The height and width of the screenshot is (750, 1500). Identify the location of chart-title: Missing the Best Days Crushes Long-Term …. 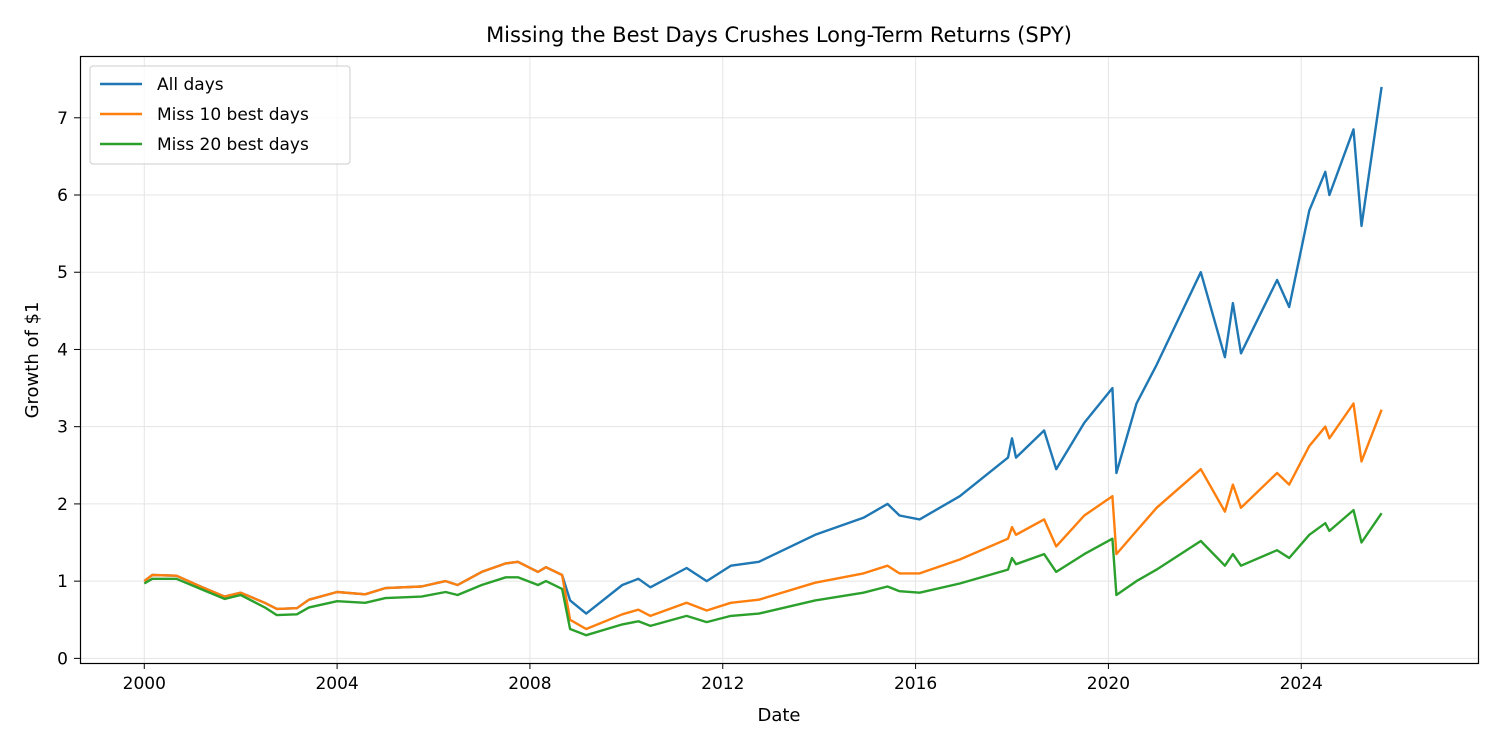
(779, 35).